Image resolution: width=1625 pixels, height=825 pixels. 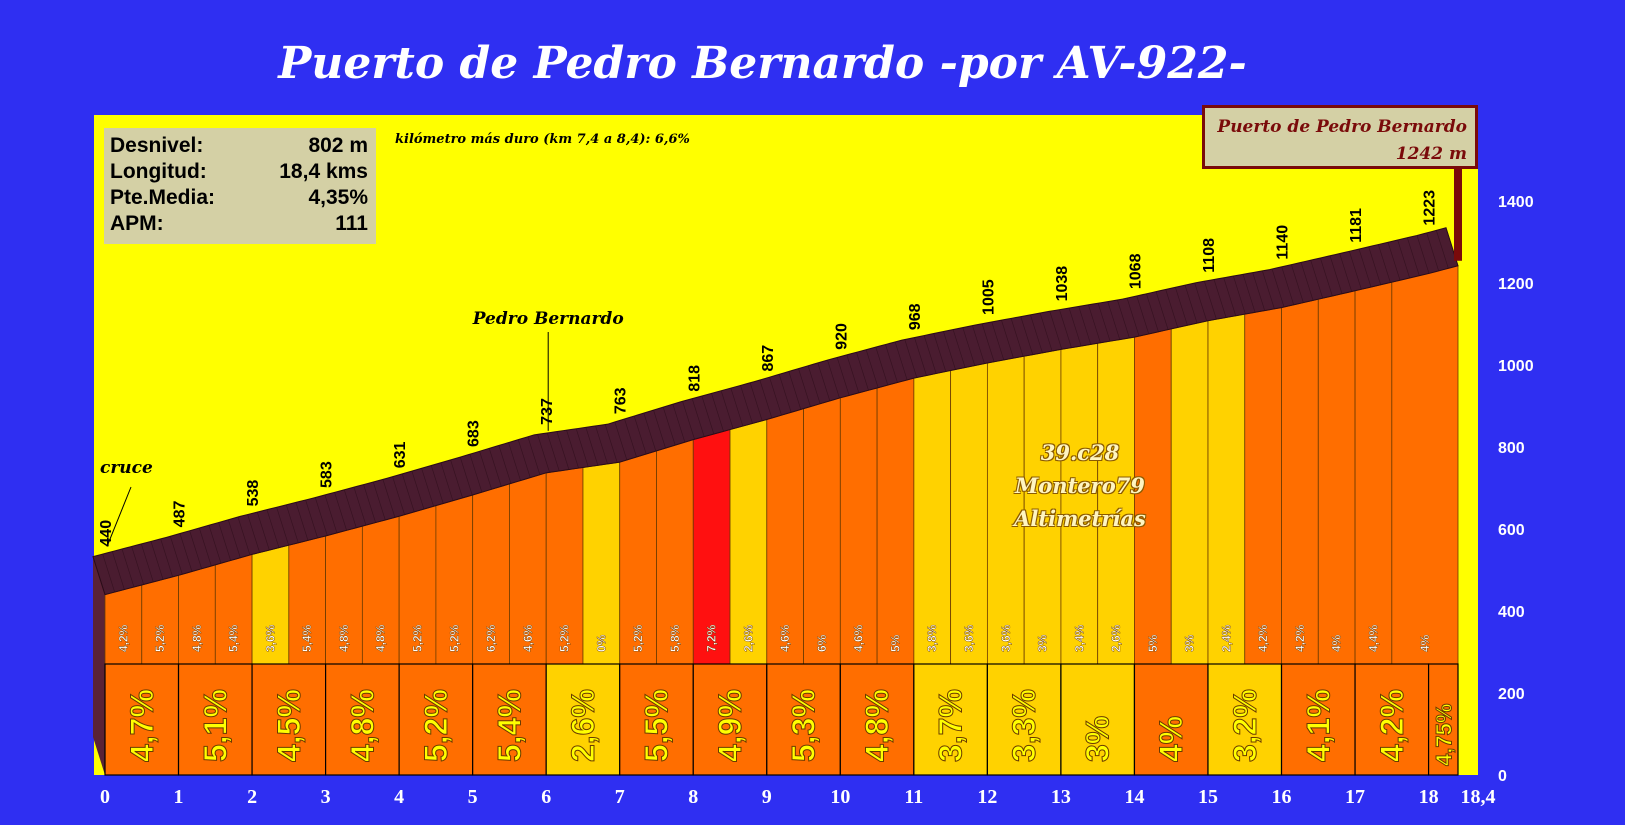 I want to click on half-km-slope-label: 4,8%, so click(x=344, y=638).